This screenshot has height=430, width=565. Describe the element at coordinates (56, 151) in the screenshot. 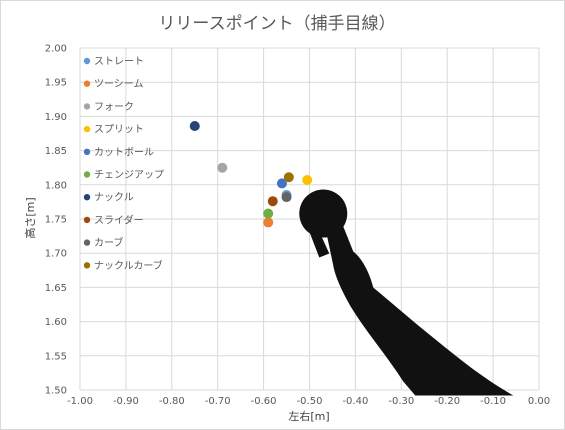

I see `y-tick-label: 1.85` at that location.